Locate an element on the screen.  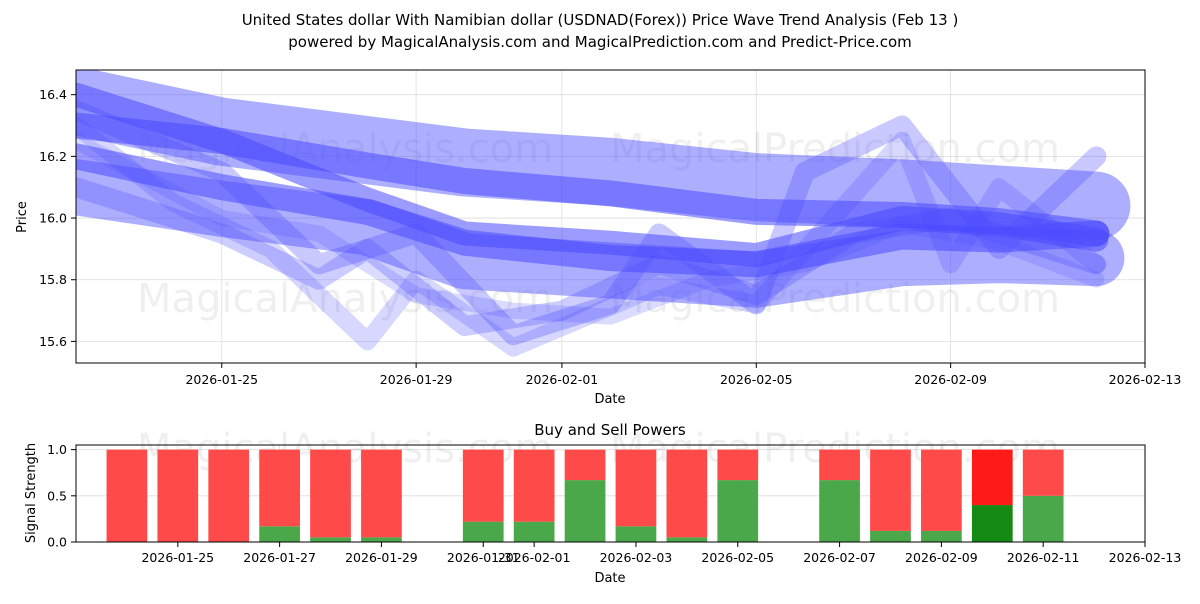
x-tick-label: 2026-01-27 is located at coordinates (279, 557).